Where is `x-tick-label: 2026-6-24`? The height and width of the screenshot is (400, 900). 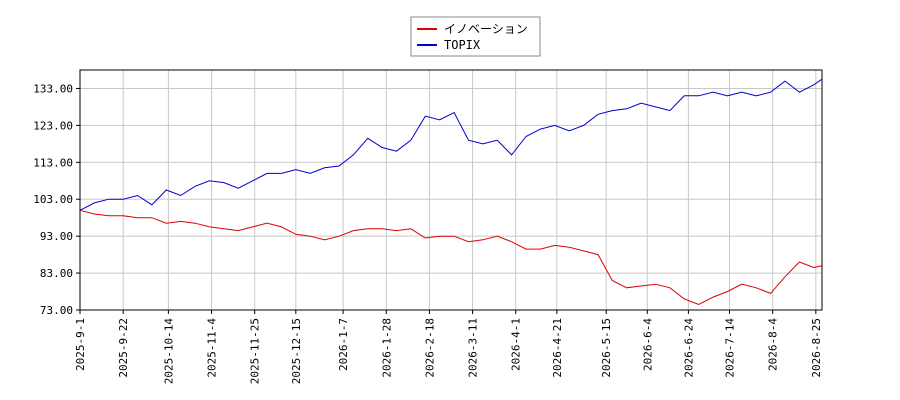 x-tick-label: 2026-6-24 is located at coordinates (688, 348).